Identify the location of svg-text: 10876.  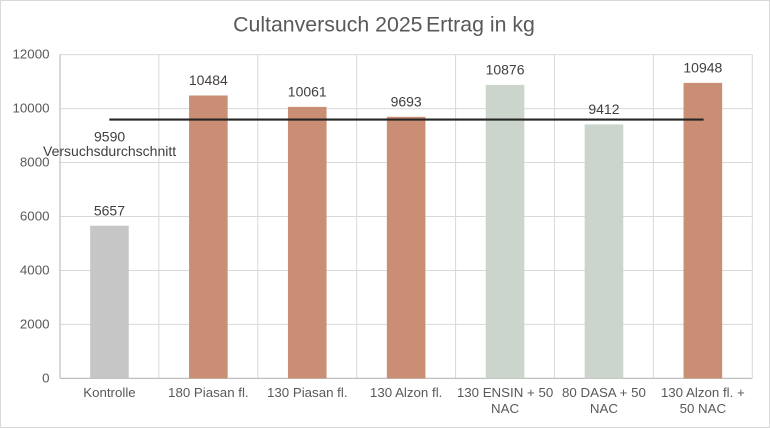
(505, 70).